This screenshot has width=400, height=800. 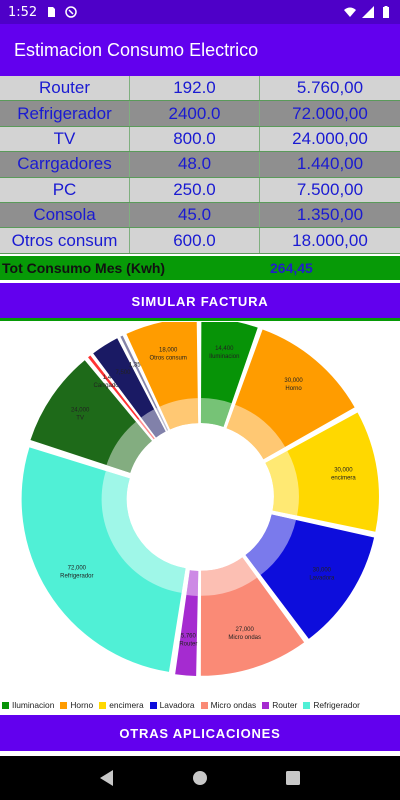 I want to click on legend-entry: Refrigerador, so click(x=331, y=705).